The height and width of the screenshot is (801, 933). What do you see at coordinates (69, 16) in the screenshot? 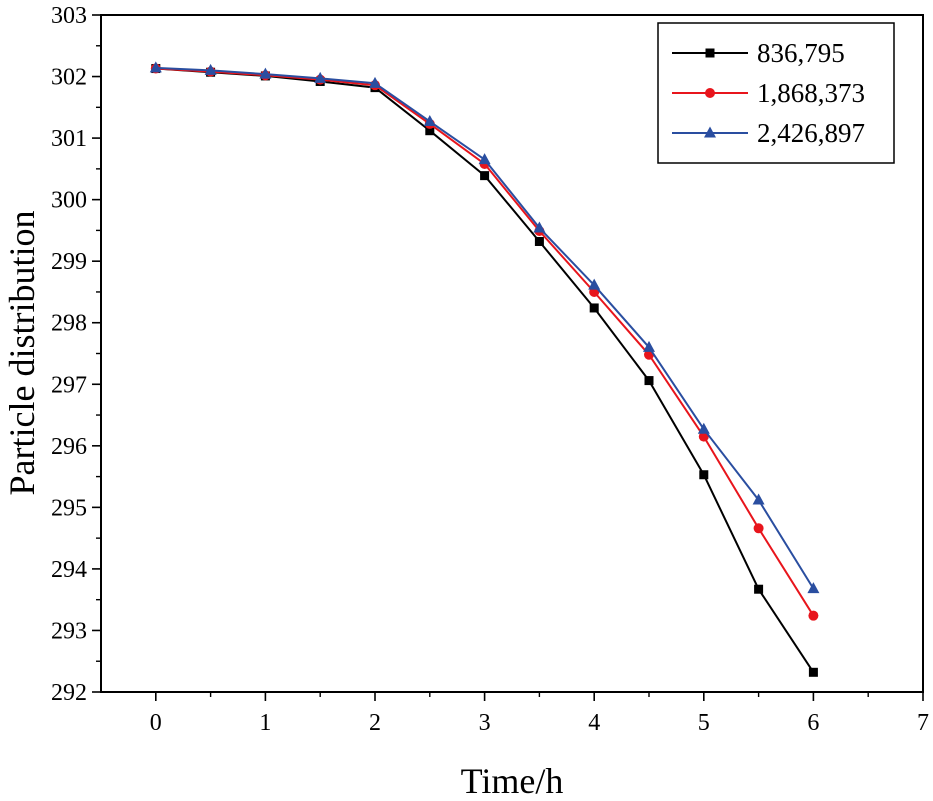
I see `y-tick-label: 303` at bounding box center [69, 16].